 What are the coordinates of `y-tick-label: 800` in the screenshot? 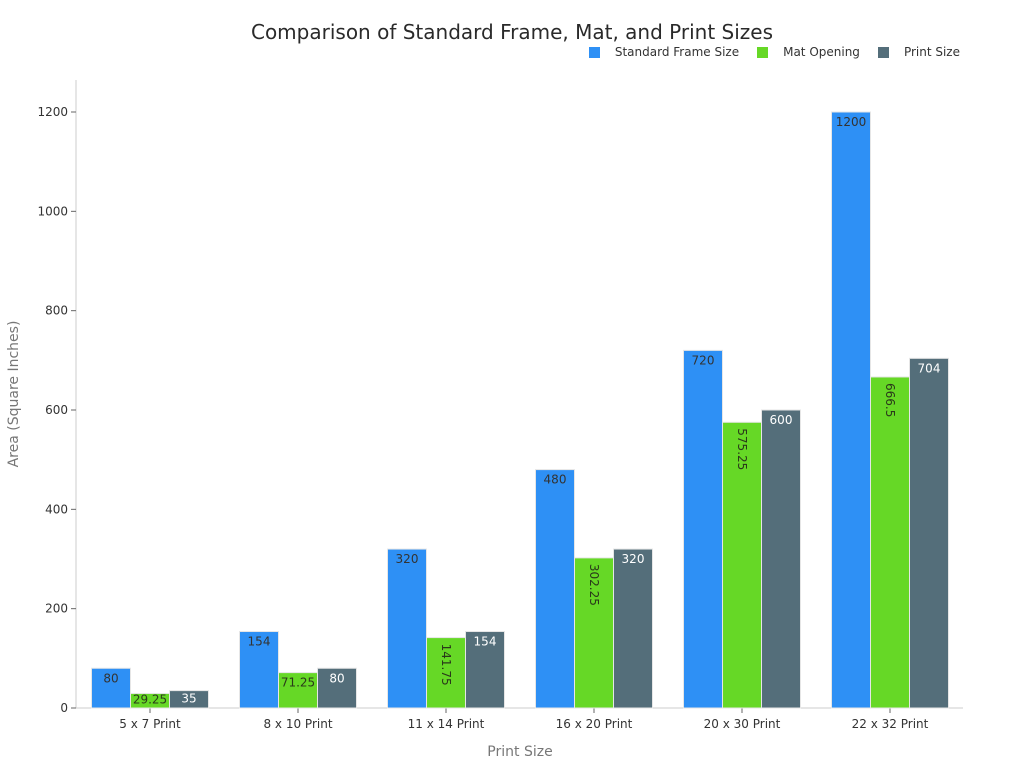 It's located at (56, 311).